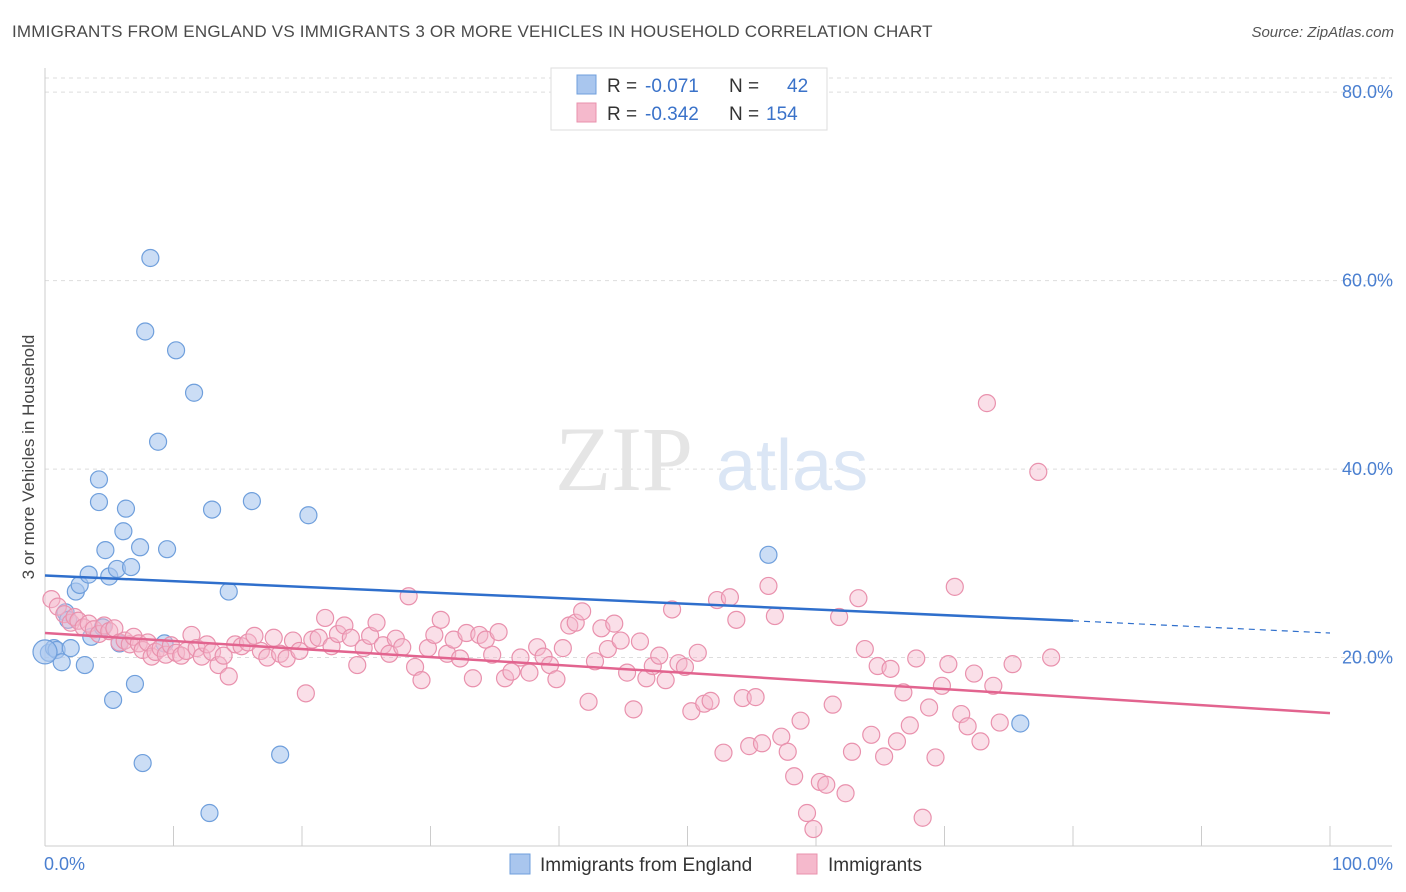 The image size is (1406, 892). I want to click on bottom-legend-swatch-immigrants, so click(807, 864).